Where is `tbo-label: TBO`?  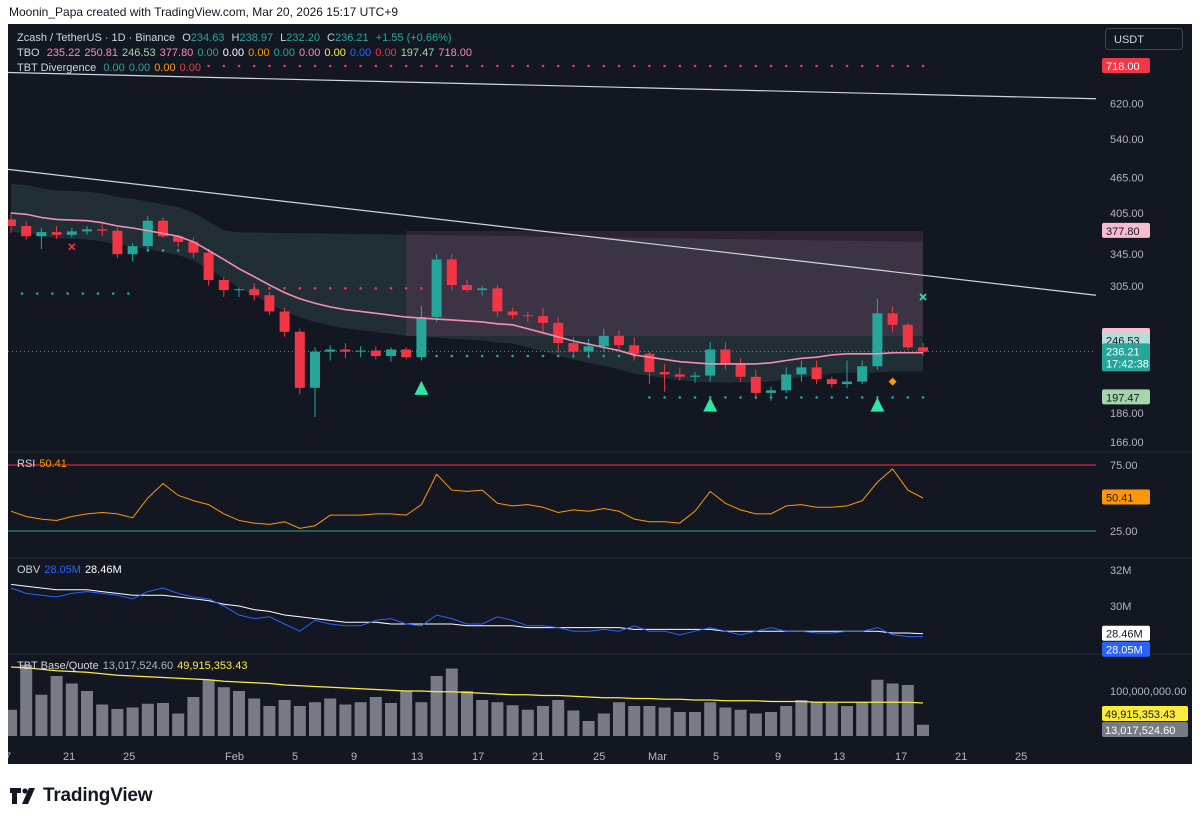 tbo-label: TBO is located at coordinates (28, 53).